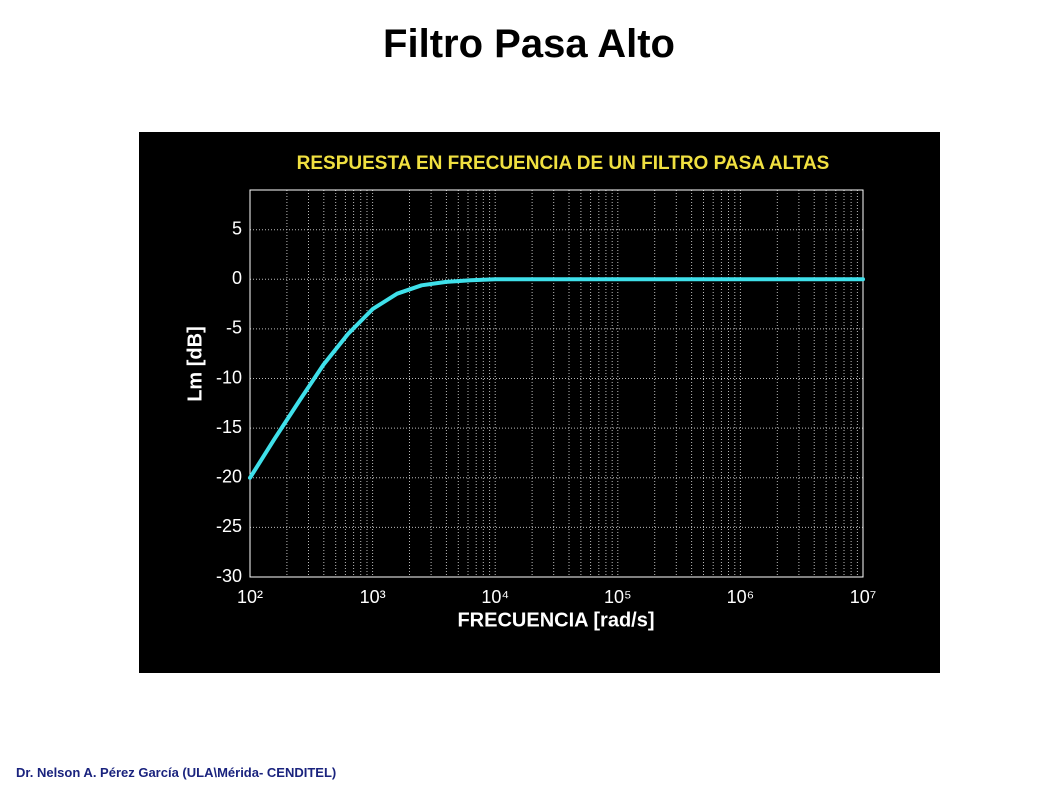 This screenshot has height=793, width=1058. Describe the element at coordinates (556, 378) in the screenshot. I see `data-line` at that location.